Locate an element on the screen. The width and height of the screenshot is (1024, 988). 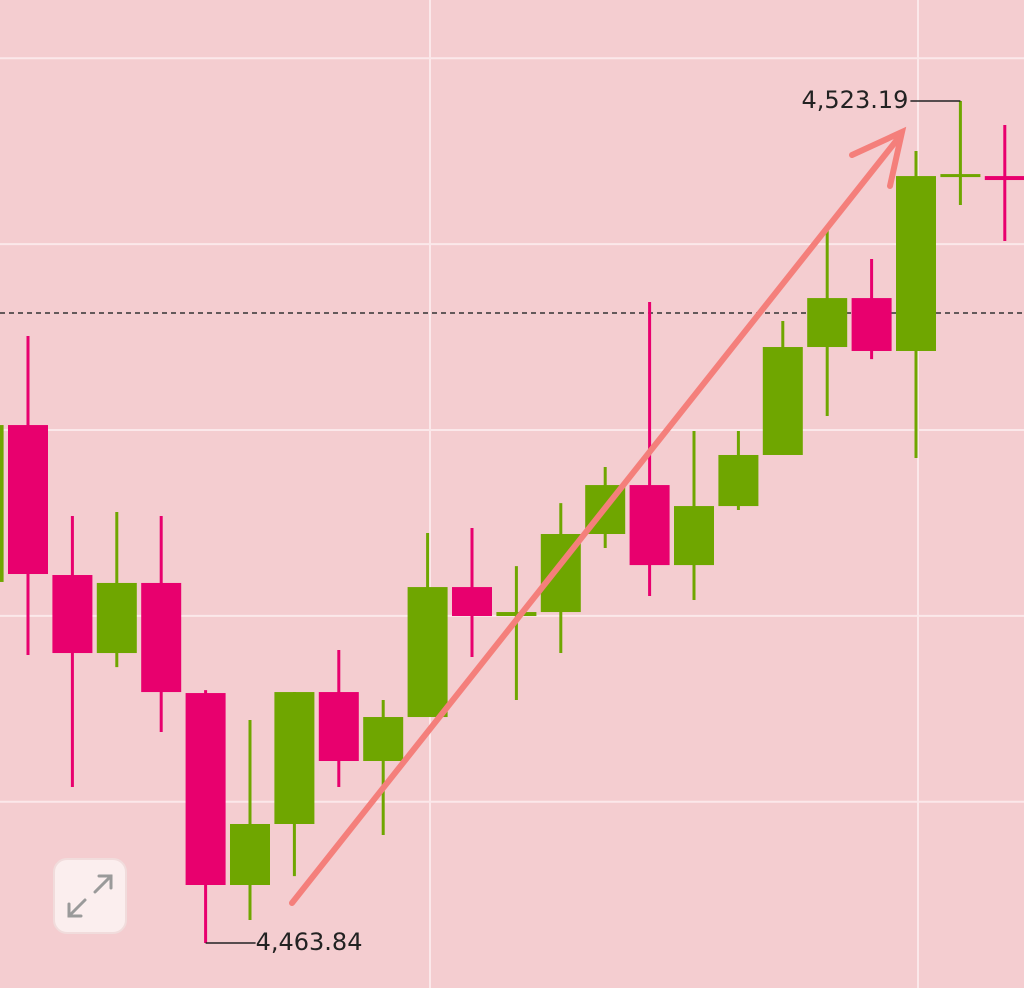
expand-icon is located at coordinates (90, 896).